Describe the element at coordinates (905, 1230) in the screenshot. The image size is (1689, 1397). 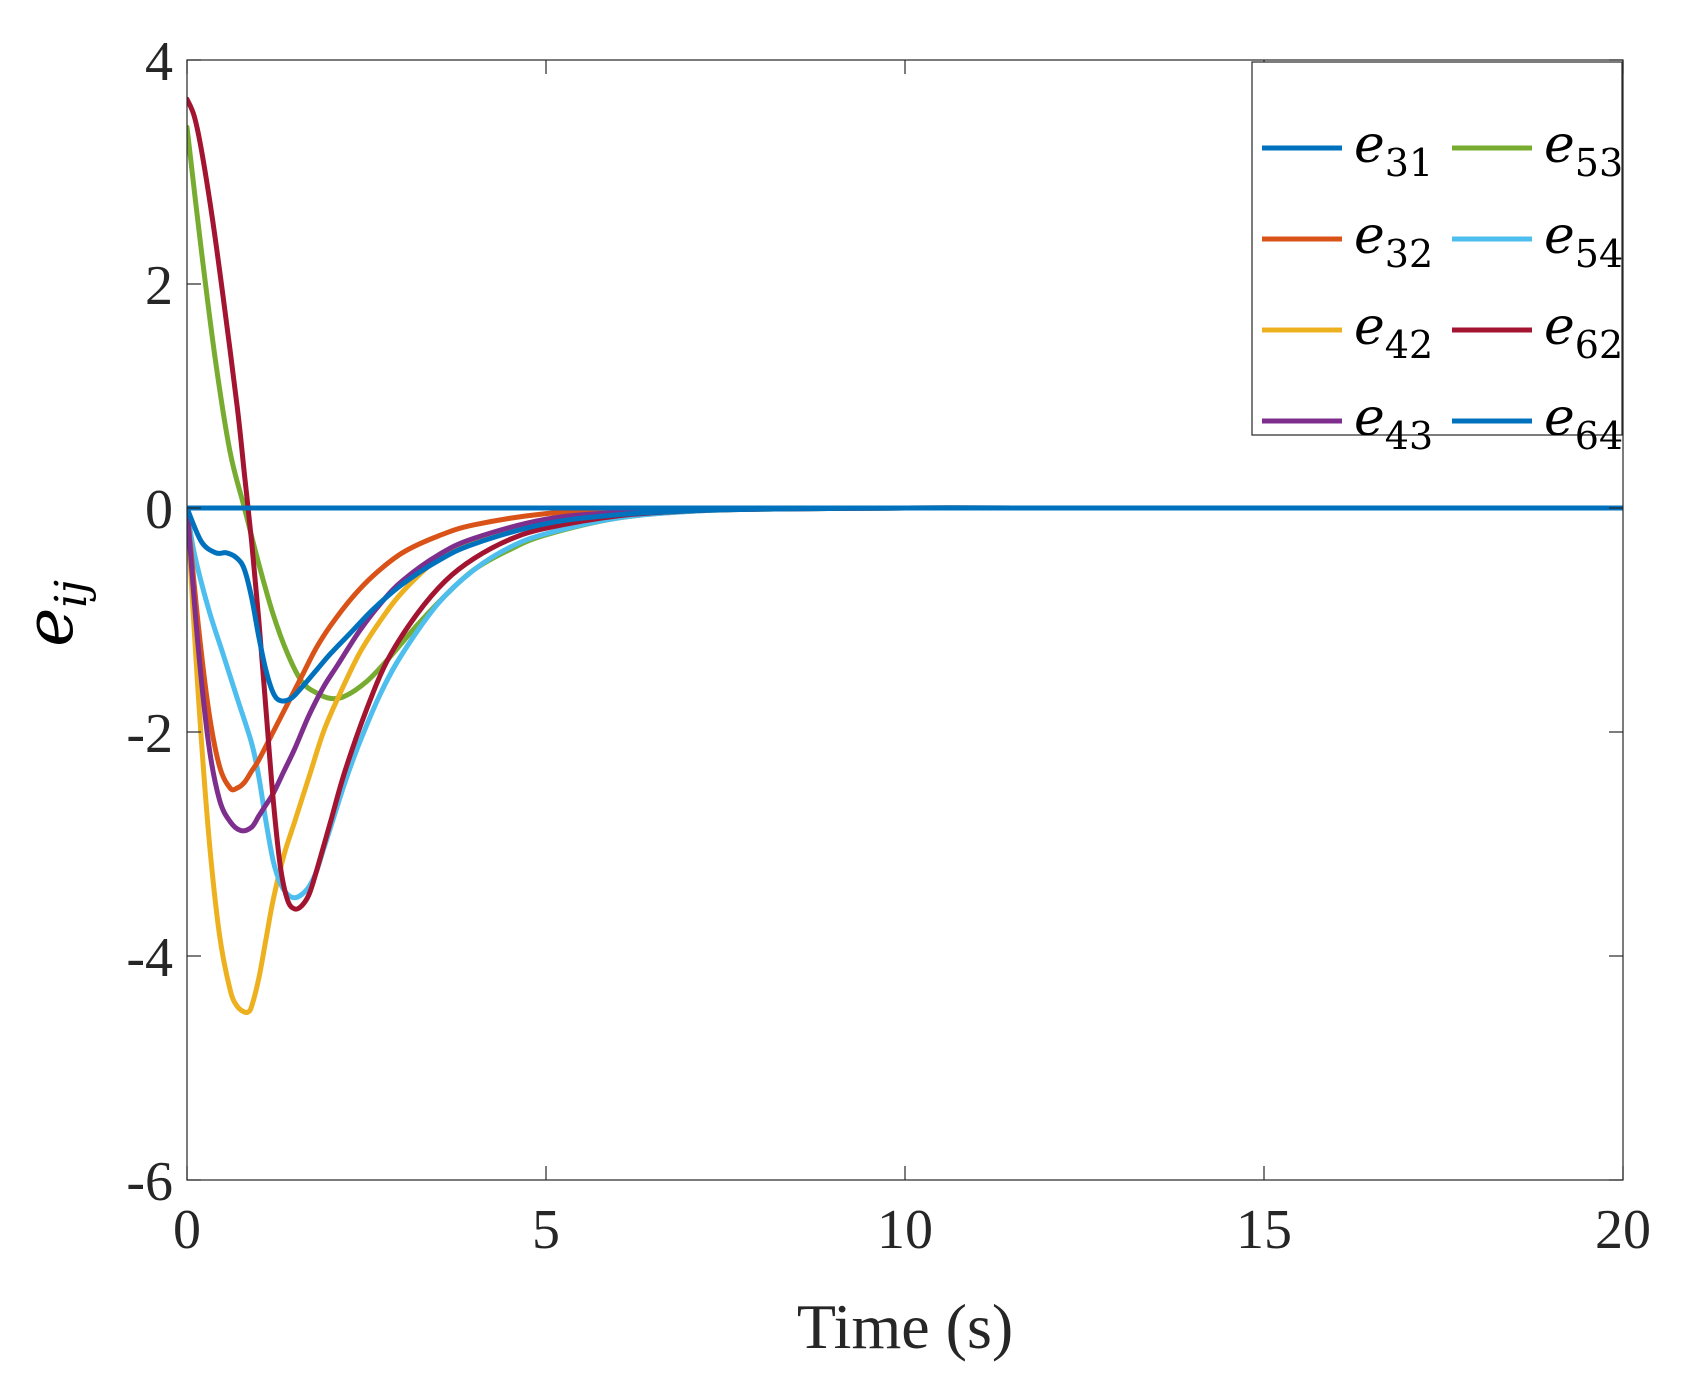
I see `x-tick-label: 10` at that location.